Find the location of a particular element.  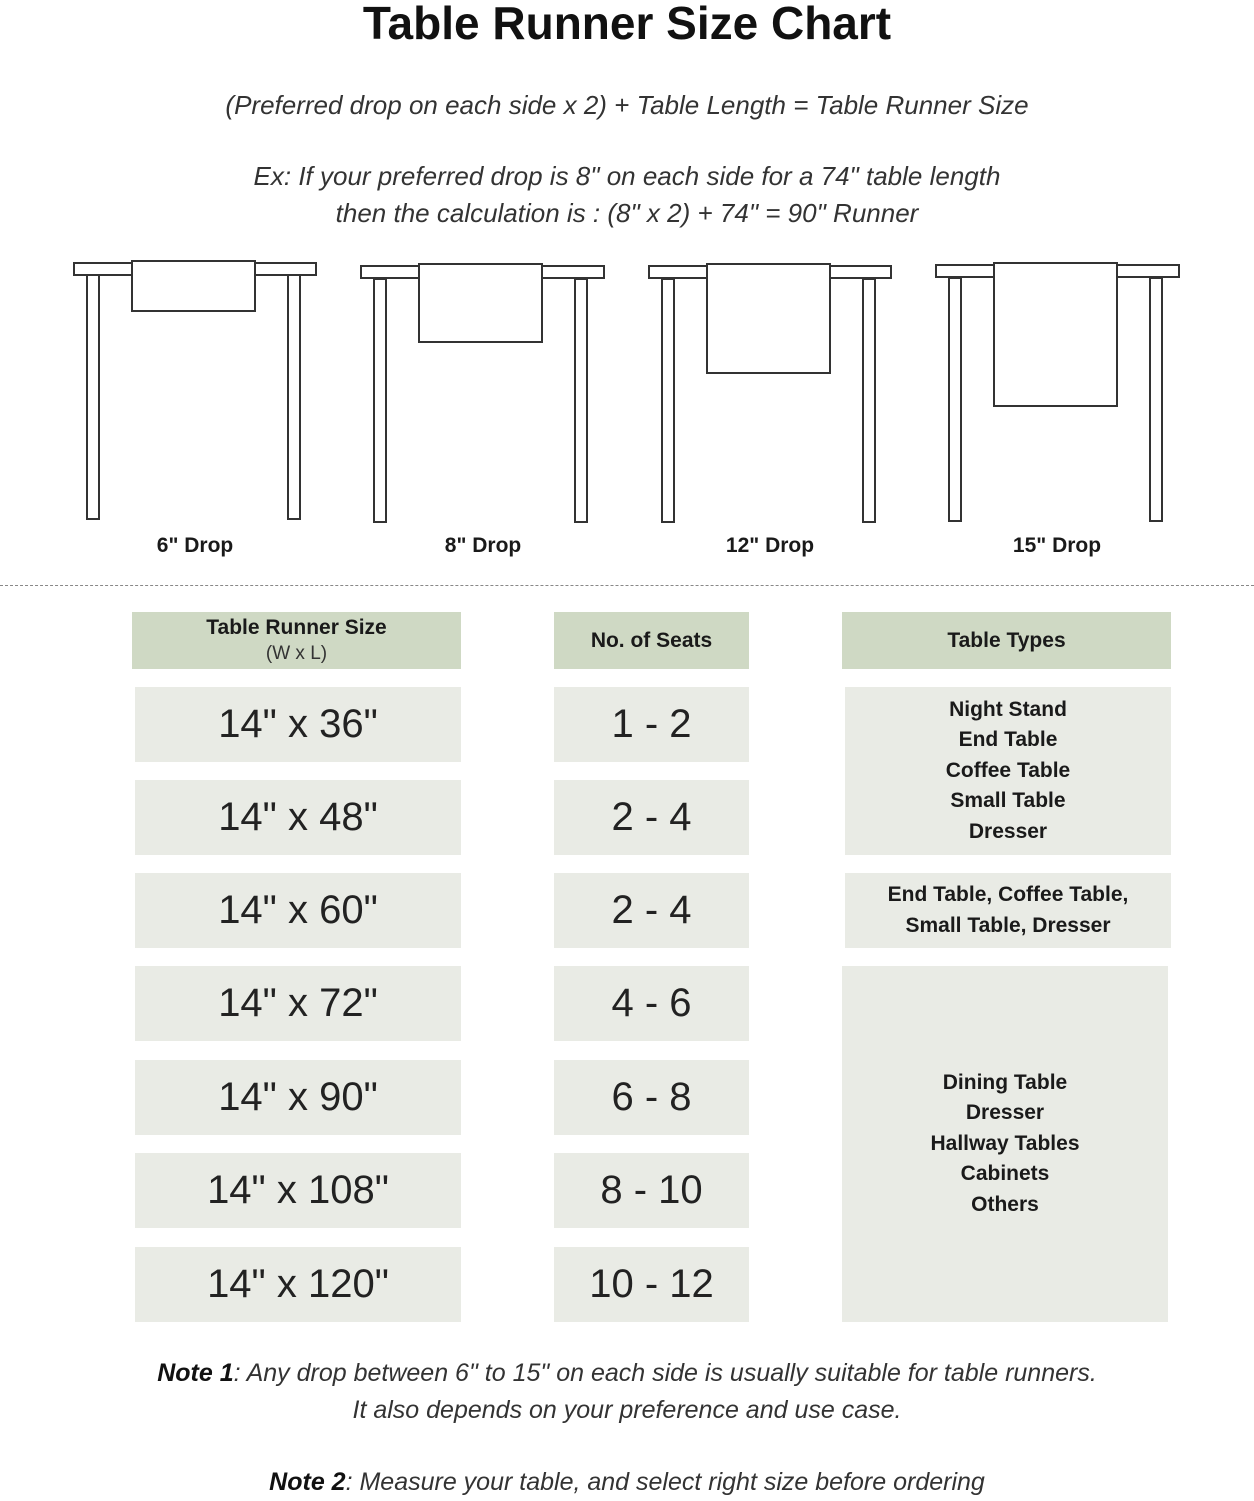

type-item: End Table, Coffee Table, is located at coordinates (1008, 894).